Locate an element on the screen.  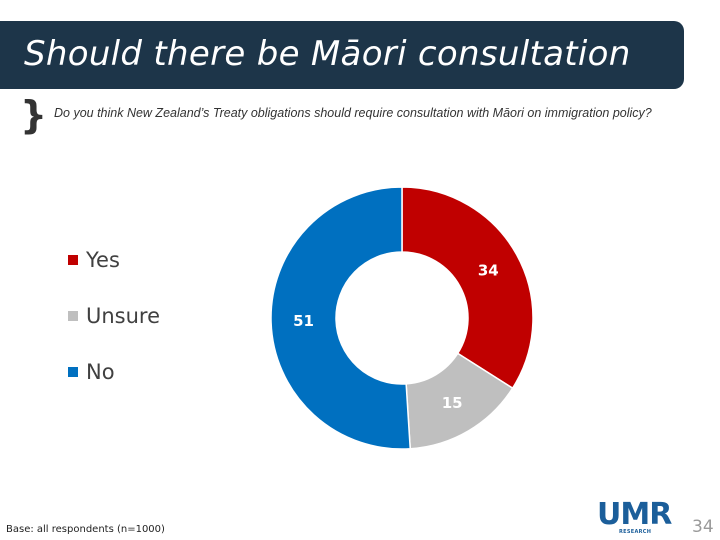
legend-swatch-yes is located at coordinates (73, 260).